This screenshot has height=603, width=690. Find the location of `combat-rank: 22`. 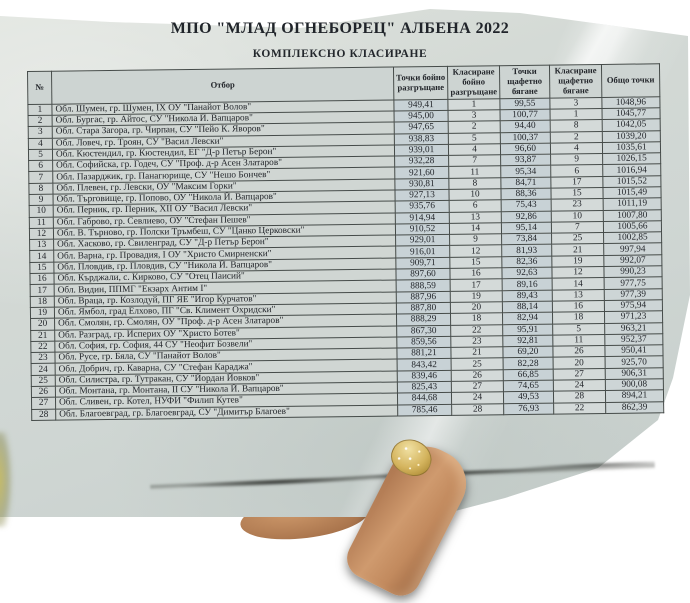

combat-rank: 22 is located at coordinates (476, 330).